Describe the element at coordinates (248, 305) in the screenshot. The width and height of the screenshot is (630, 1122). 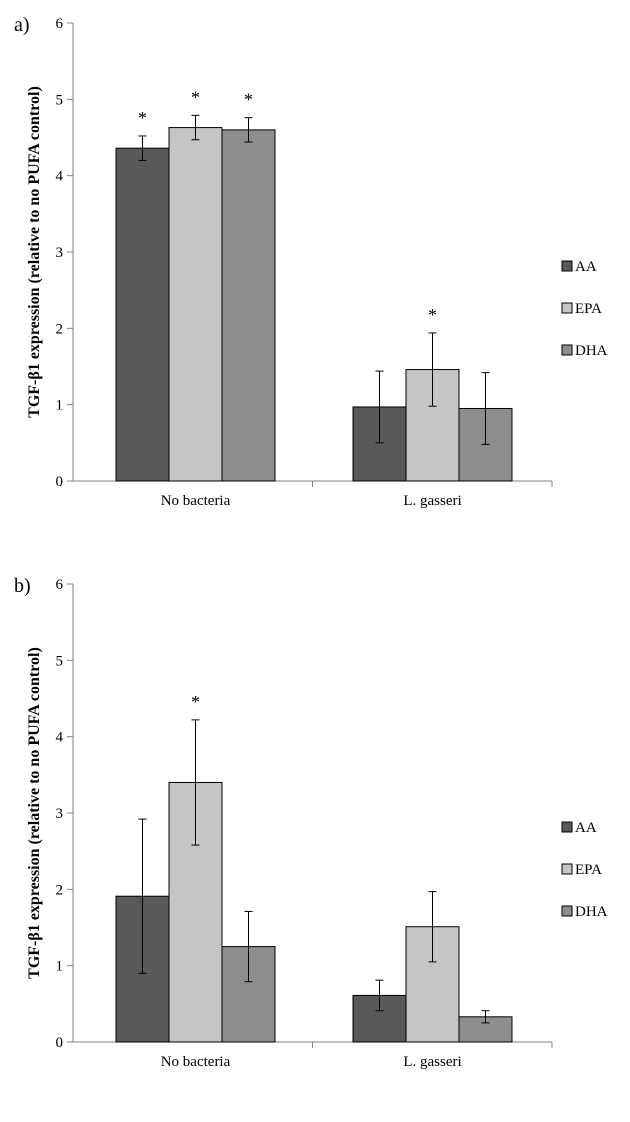
I see `bar-dha-no-bacteria` at that location.